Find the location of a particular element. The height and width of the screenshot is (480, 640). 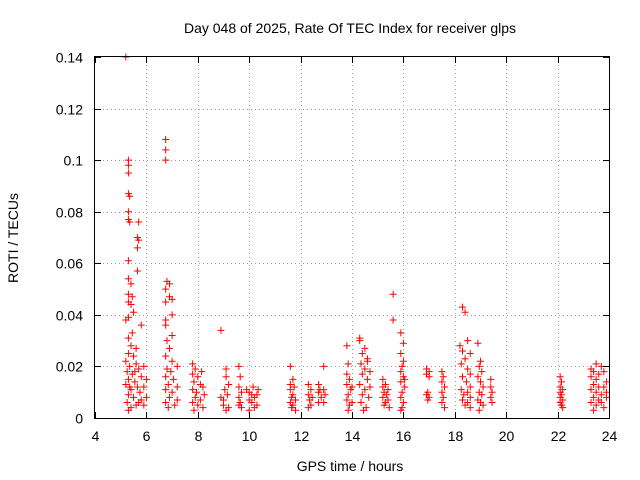

y-tick-label: 0.04 is located at coordinates (69, 316).